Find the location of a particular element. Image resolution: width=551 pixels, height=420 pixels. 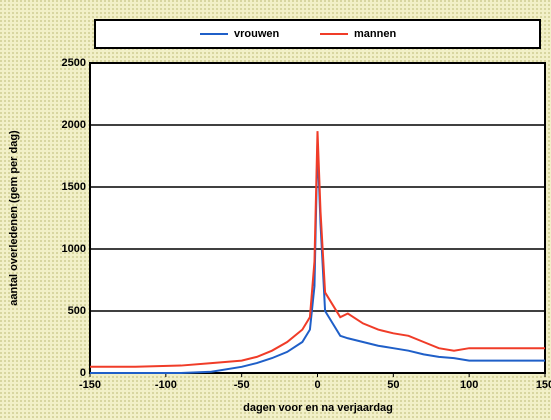

y-tick-label: 0 is located at coordinates (83, 373).